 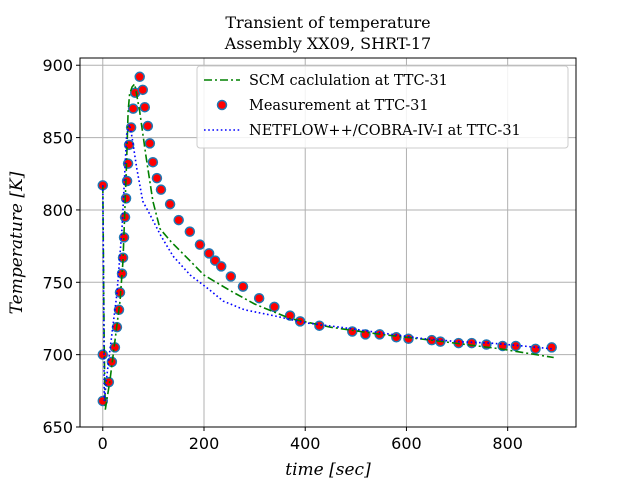 What do you see at coordinates (350, 470) in the screenshot?
I see `x-label-unit: [sec]` at bounding box center [350, 470].